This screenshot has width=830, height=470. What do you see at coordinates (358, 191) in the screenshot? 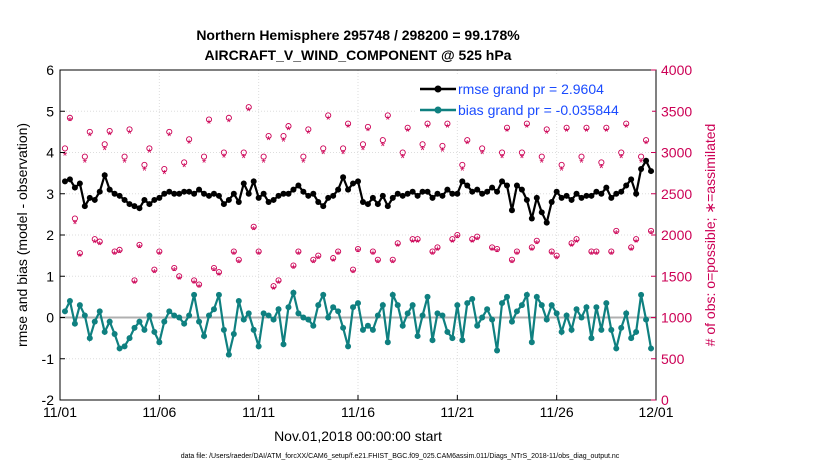
I see `rmse-series` at bounding box center [358, 191].